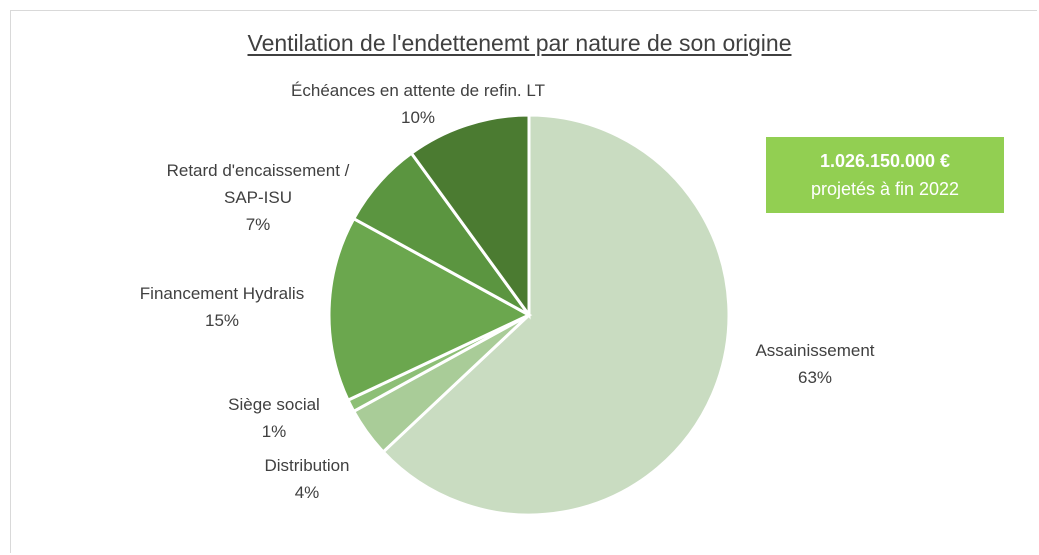  I want to click on slice-label: Échéances en attente de refin. LT 10%, so click(418, 104).